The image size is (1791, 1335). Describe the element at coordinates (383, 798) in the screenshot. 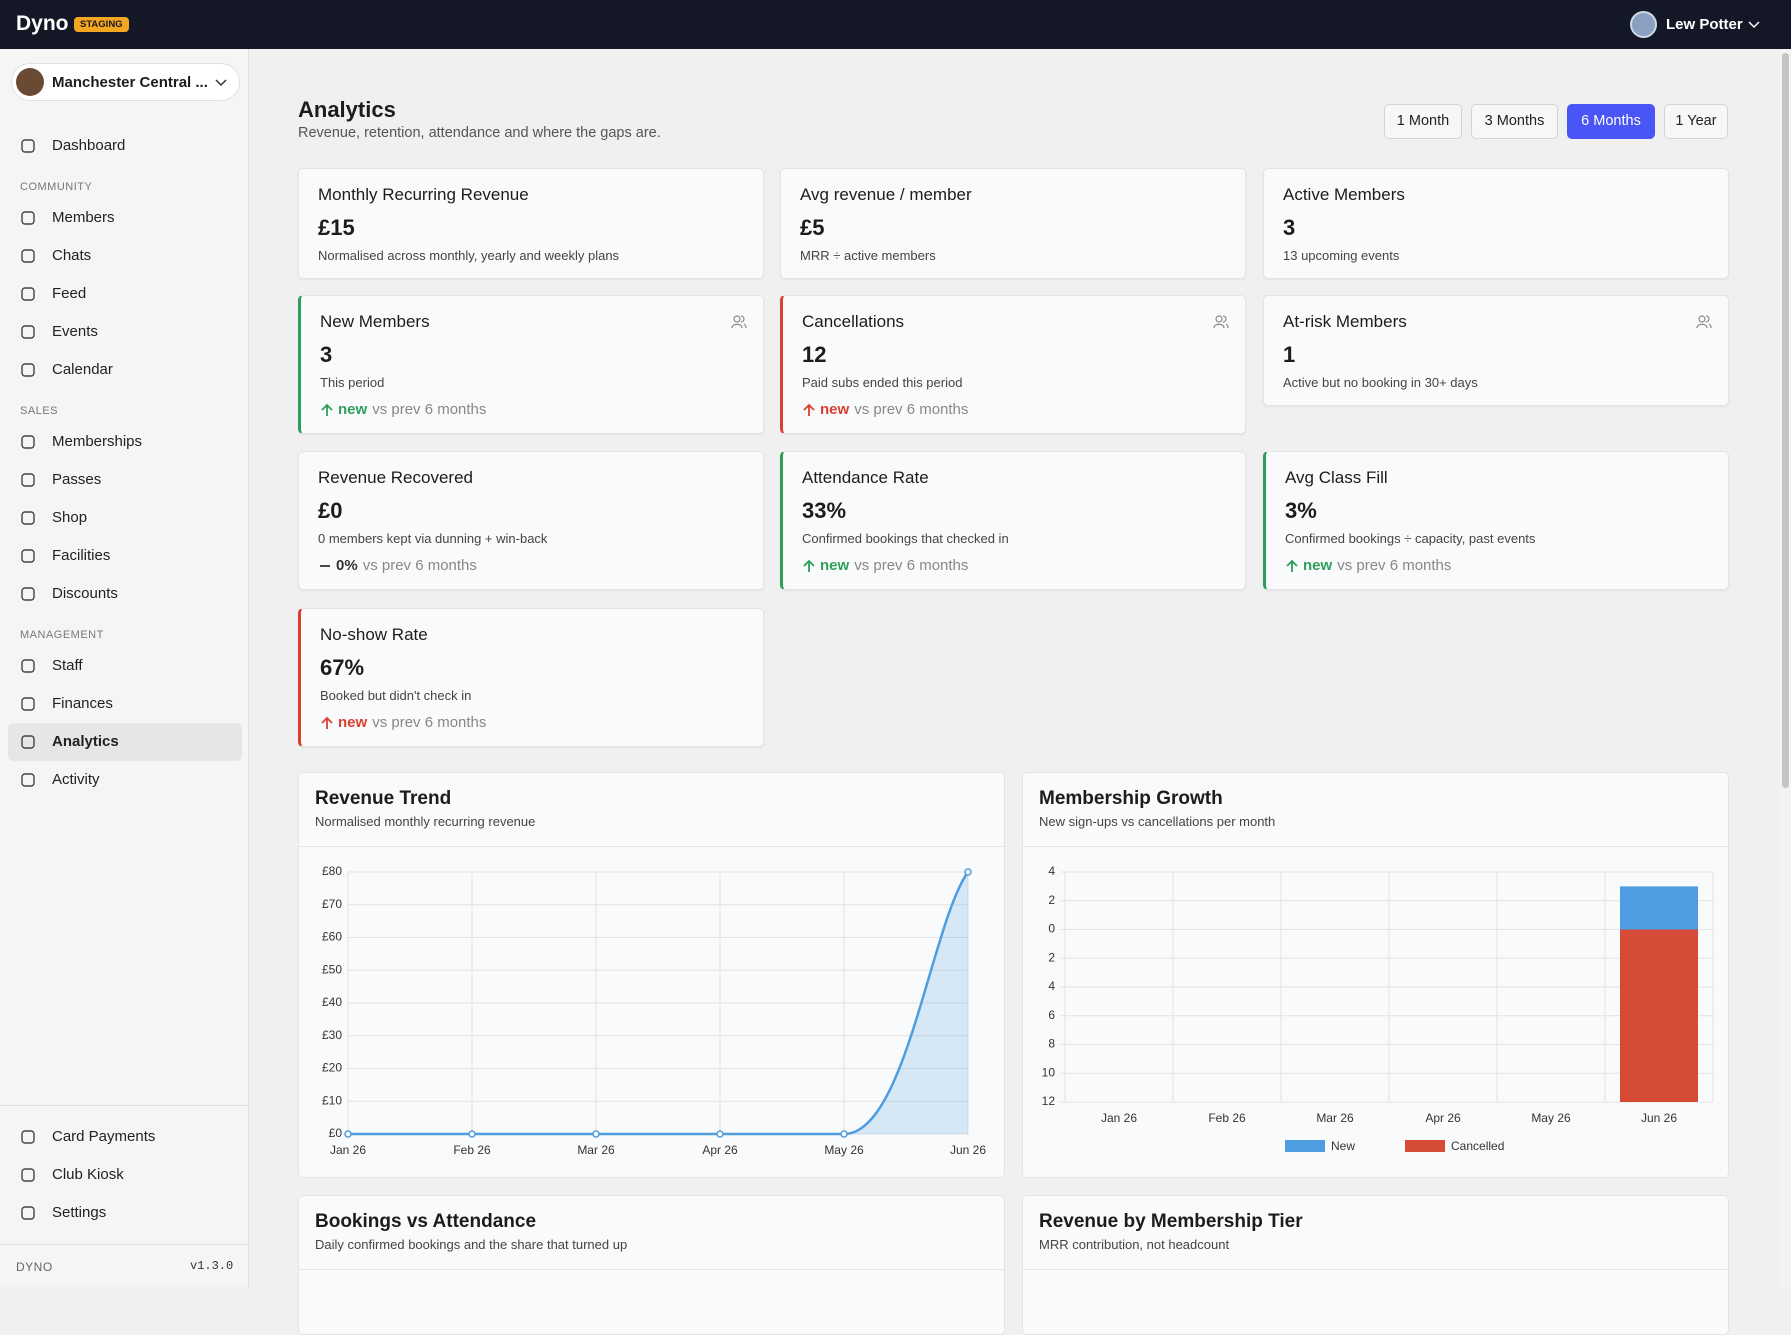

I see `panel-title: Revenue Trend` at that location.